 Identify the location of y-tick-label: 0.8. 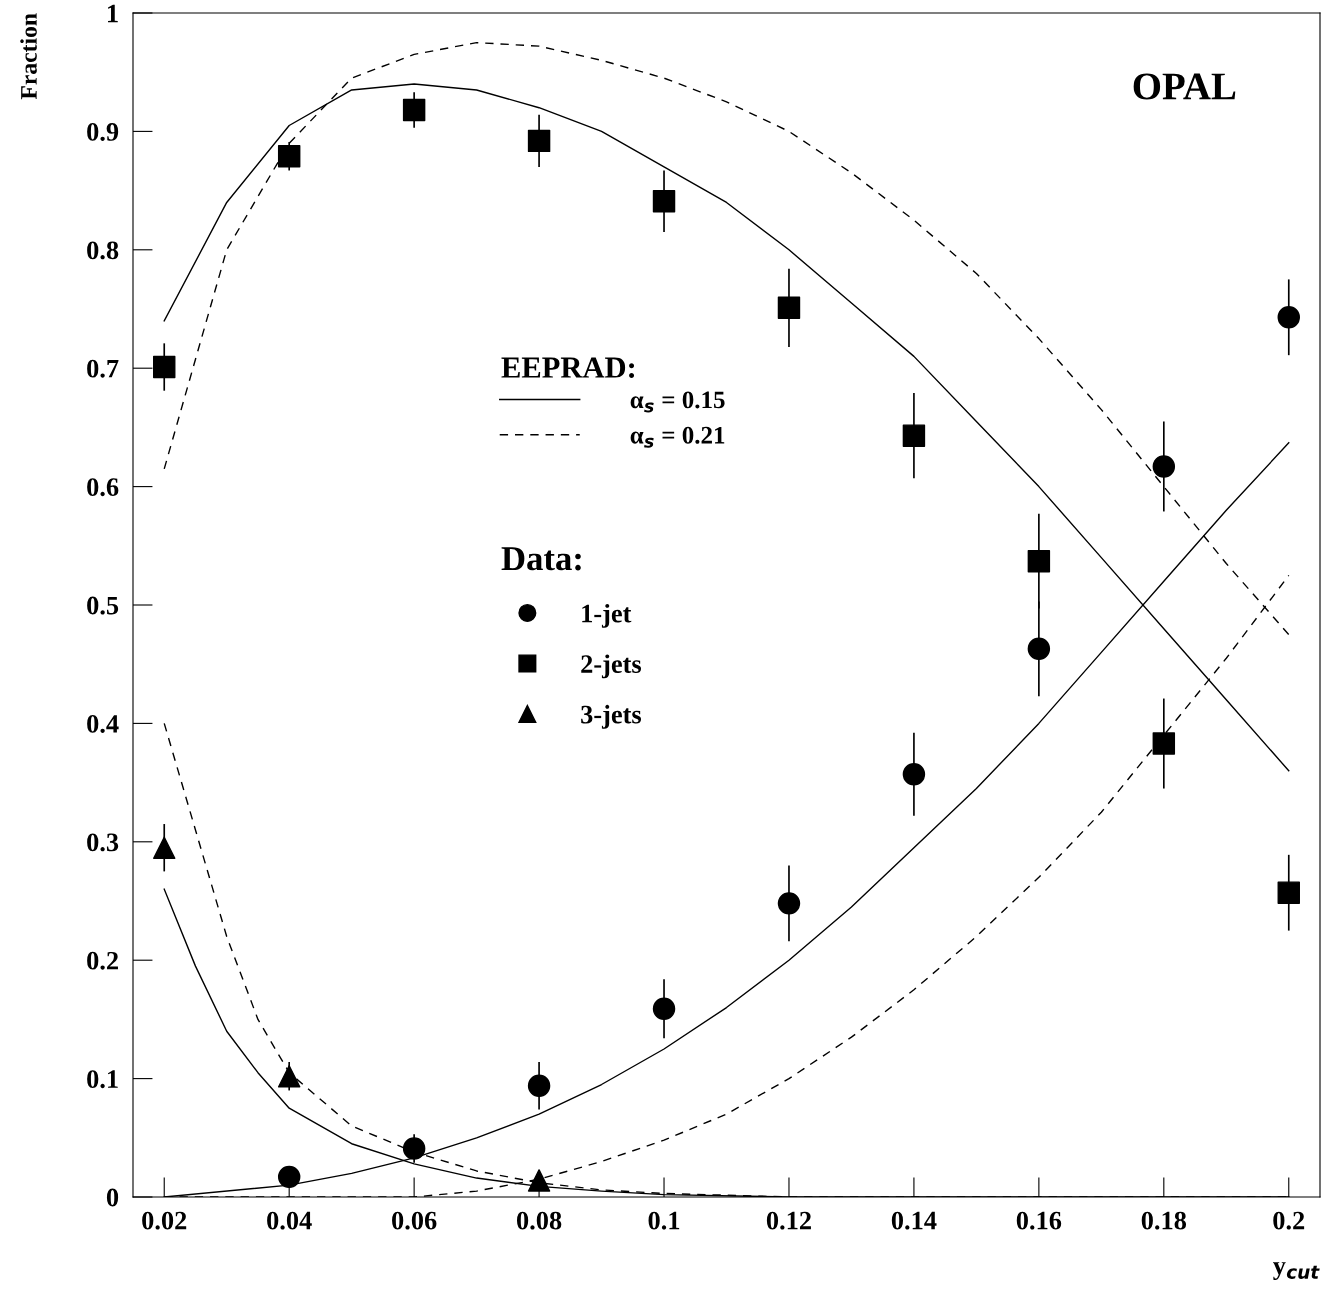
(103, 250).